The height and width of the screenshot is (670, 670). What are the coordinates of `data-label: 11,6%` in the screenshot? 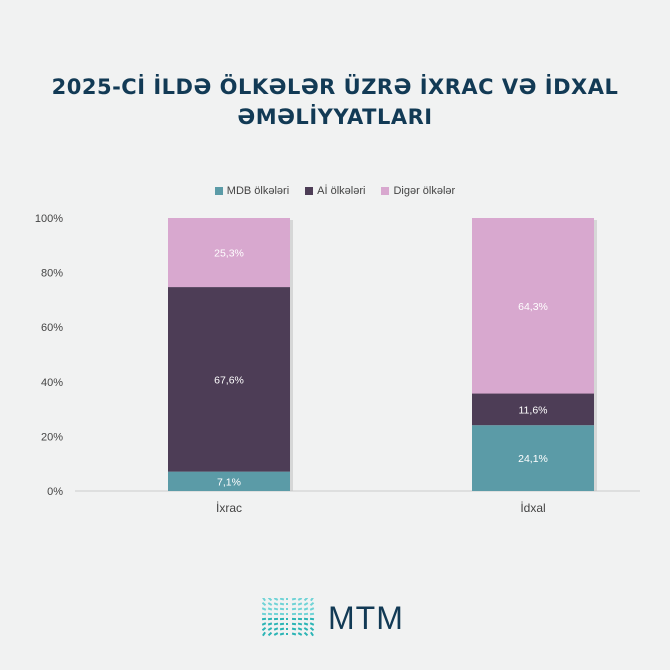 It's located at (533, 410).